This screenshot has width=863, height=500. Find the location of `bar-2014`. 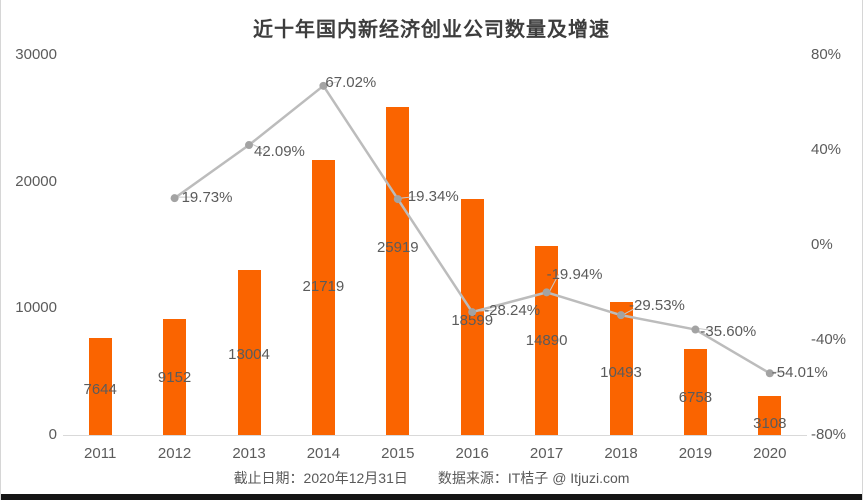

bar-2014 is located at coordinates (323, 297).